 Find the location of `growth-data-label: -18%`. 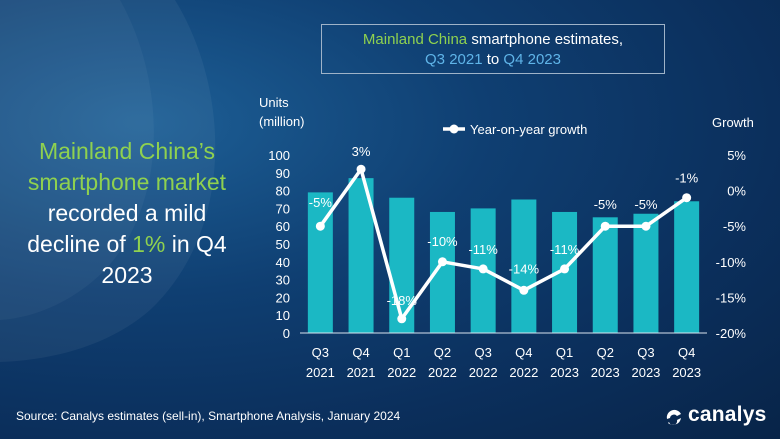

growth-data-label: -18% is located at coordinates (402, 300).